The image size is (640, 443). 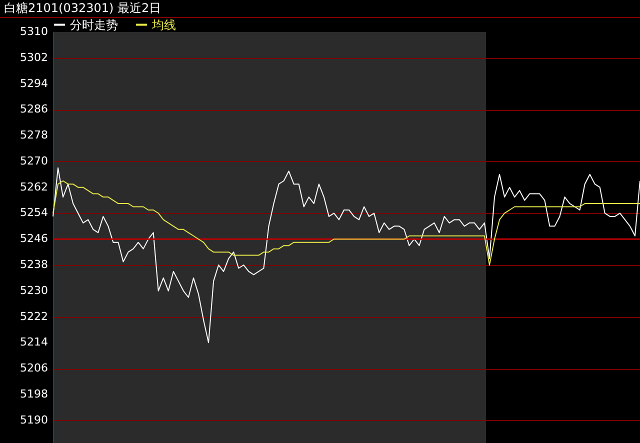 I want to click on y-tick-label: 5278, so click(x=34, y=135).